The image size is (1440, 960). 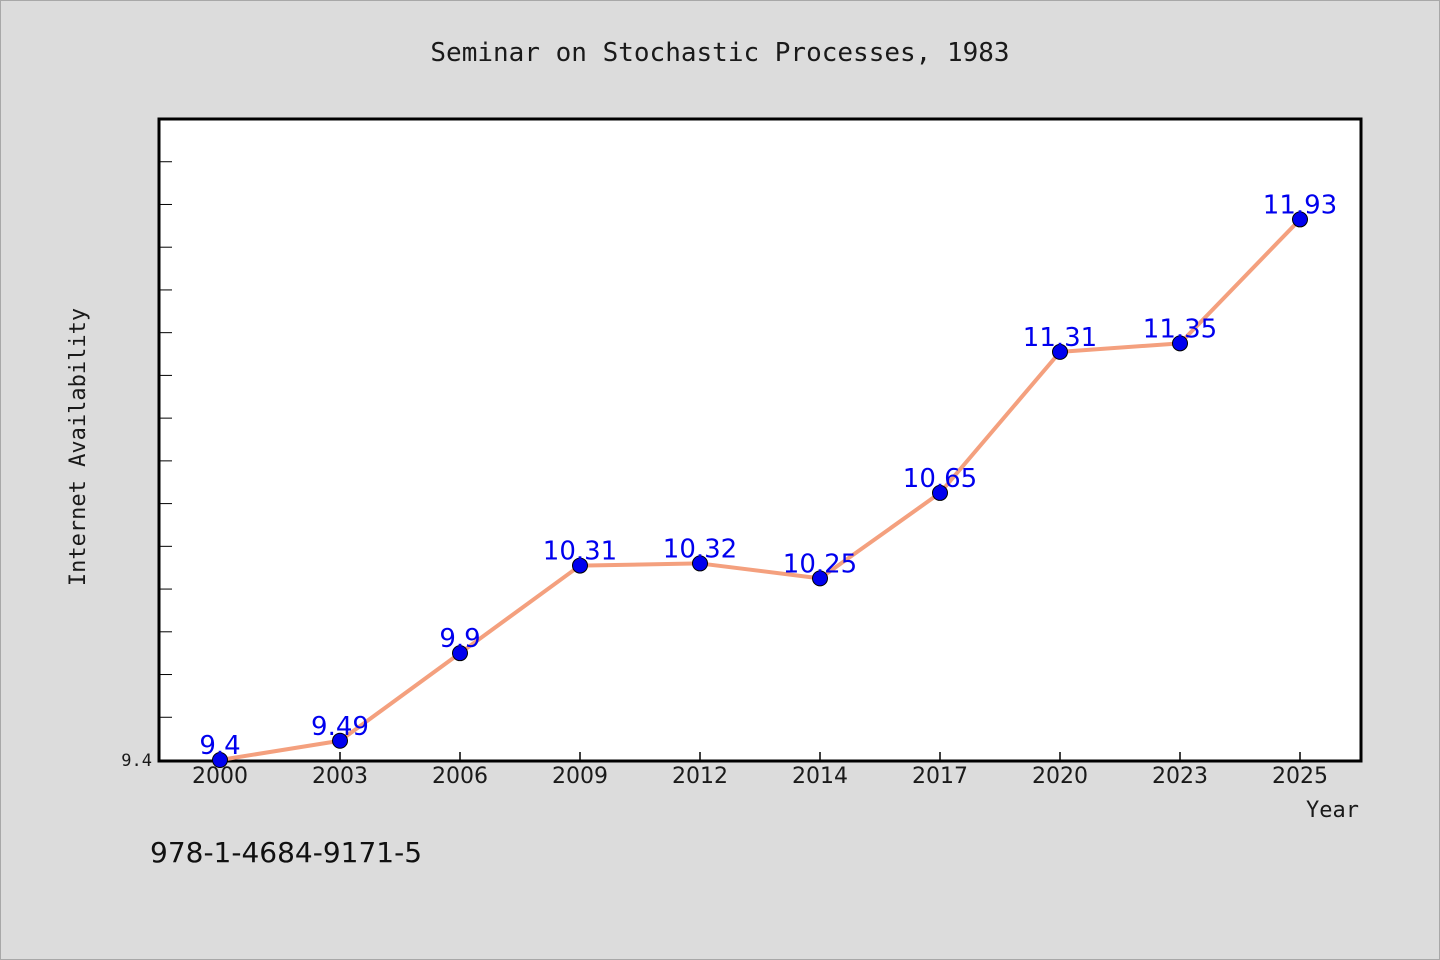 I want to click on data-label: 9.4, so click(x=219, y=746).